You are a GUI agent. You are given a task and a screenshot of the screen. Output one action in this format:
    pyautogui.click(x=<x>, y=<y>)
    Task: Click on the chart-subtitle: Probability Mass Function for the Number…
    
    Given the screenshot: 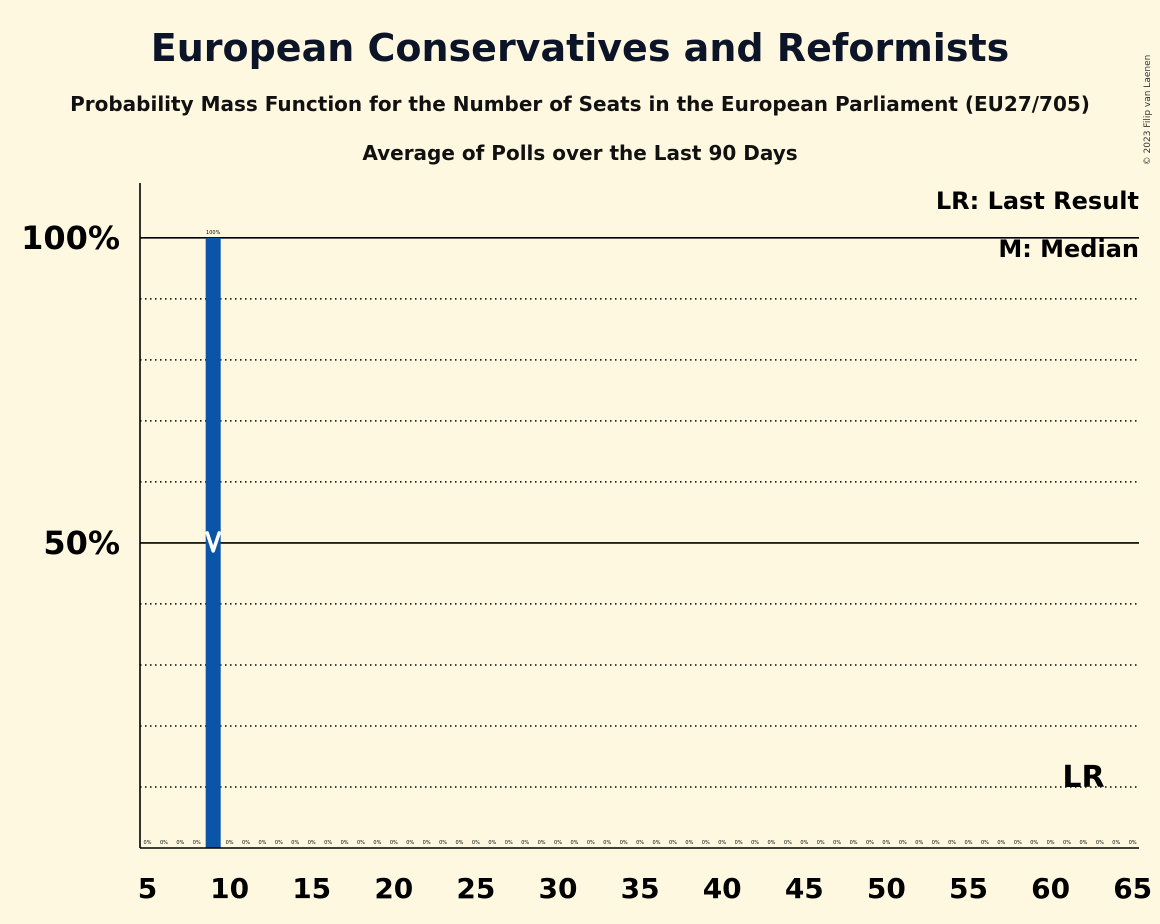 What is the action you would take?
    pyautogui.click(x=580, y=104)
    